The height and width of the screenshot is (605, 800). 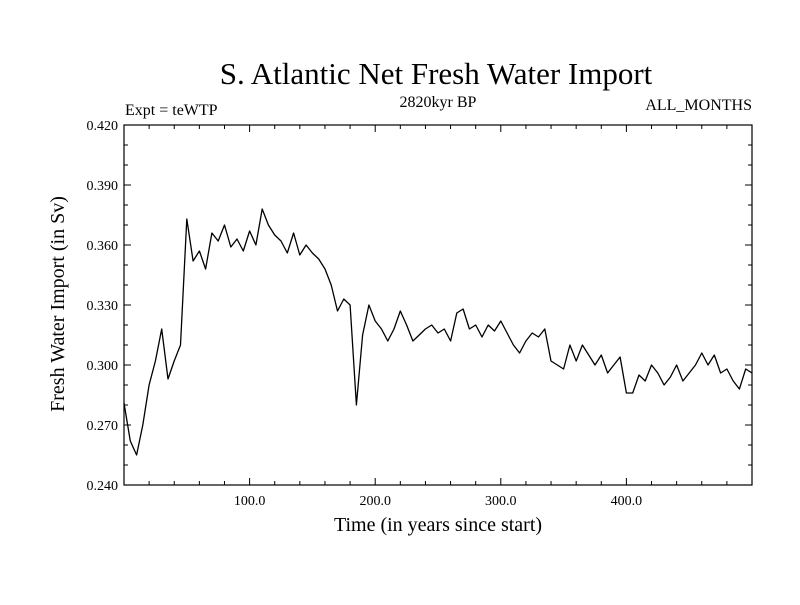 I want to click on time-period-label: 2820kyr BP, so click(x=438, y=102).